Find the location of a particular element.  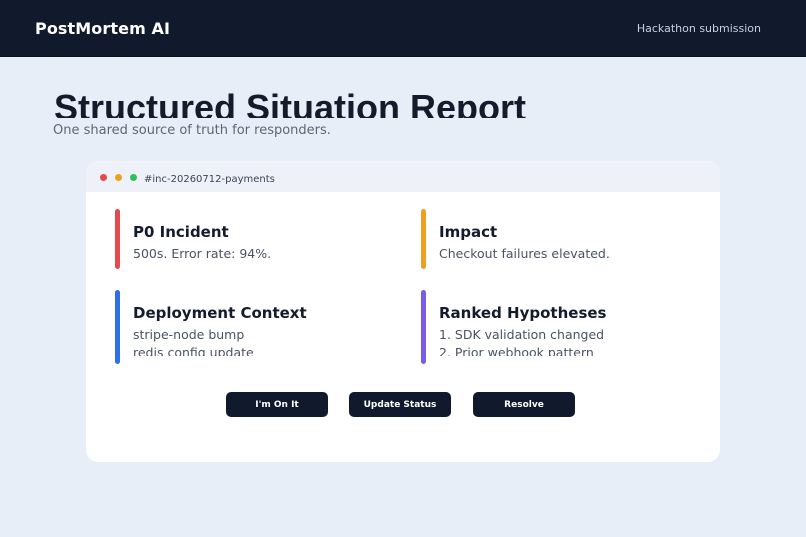

page-title: Structured Situation Report is located at coordinates (290, 102).